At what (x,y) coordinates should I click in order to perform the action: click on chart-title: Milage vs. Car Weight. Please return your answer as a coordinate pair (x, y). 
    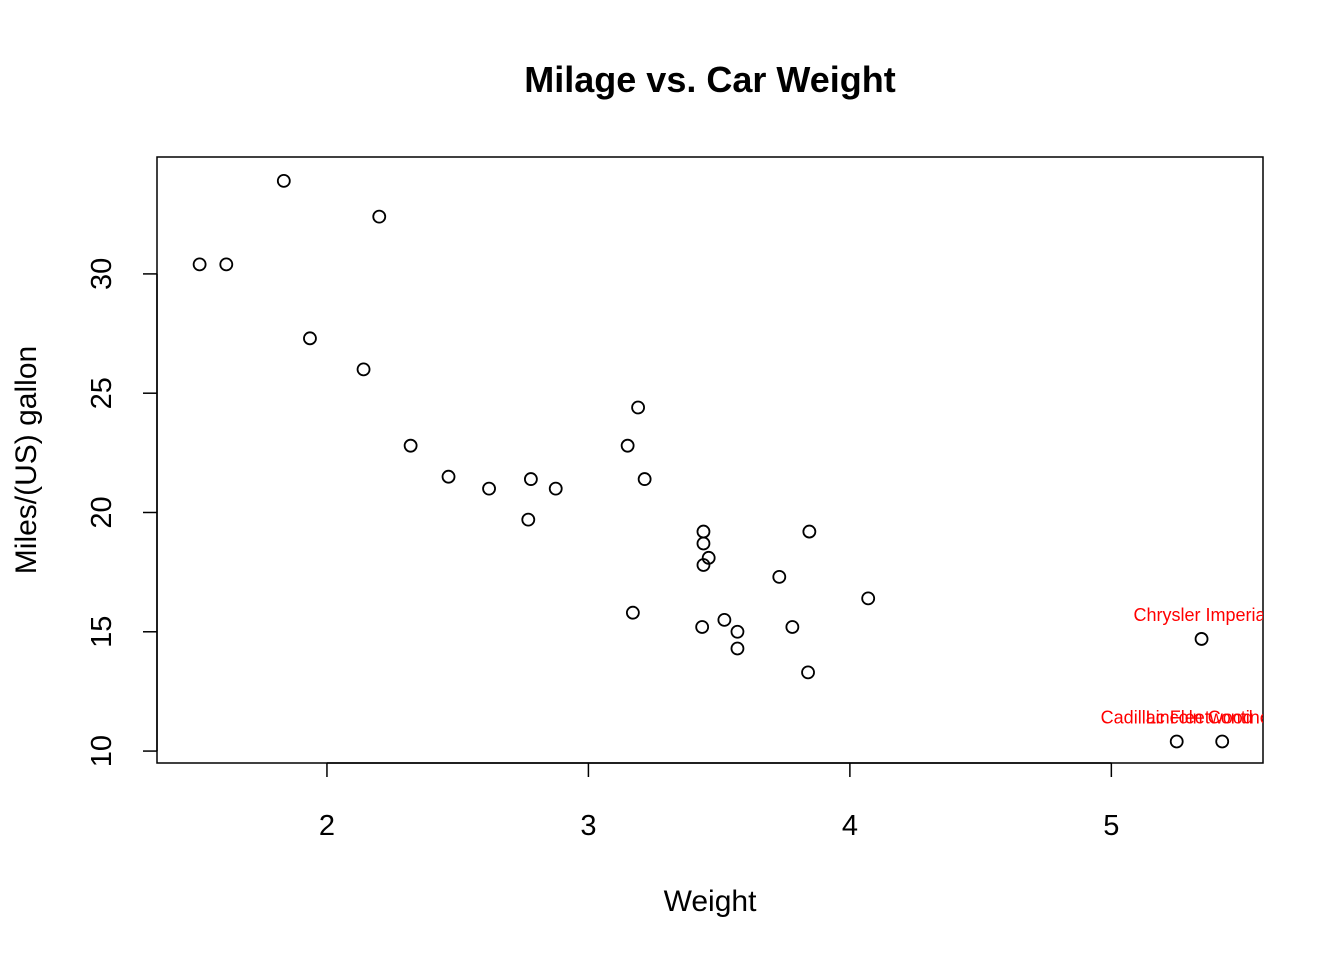
    Looking at the image, I should click on (709, 79).